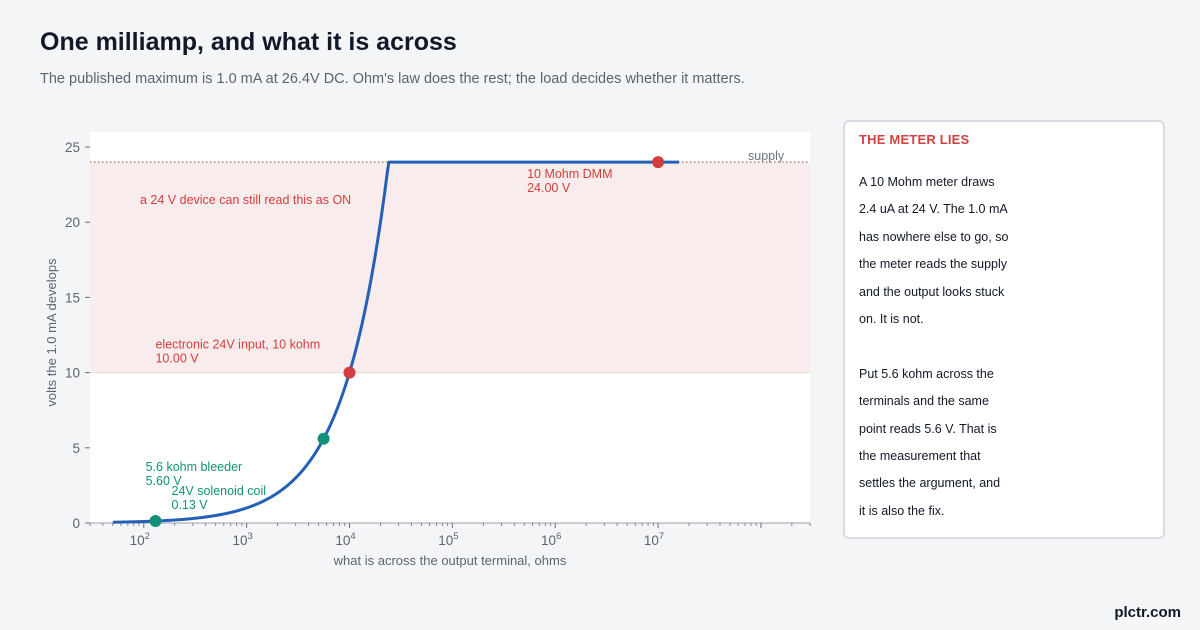  Describe the element at coordinates (194, 467) in the screenshot. I see `point-label: 5.6 kohm bleeder` at that location.